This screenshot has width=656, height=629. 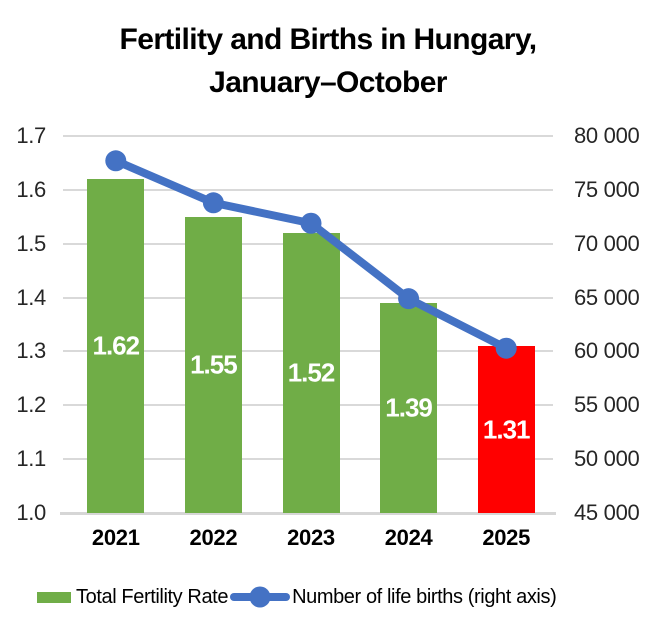 I want to click on bar-value-label: 1.31, so click(x=506, y=429).